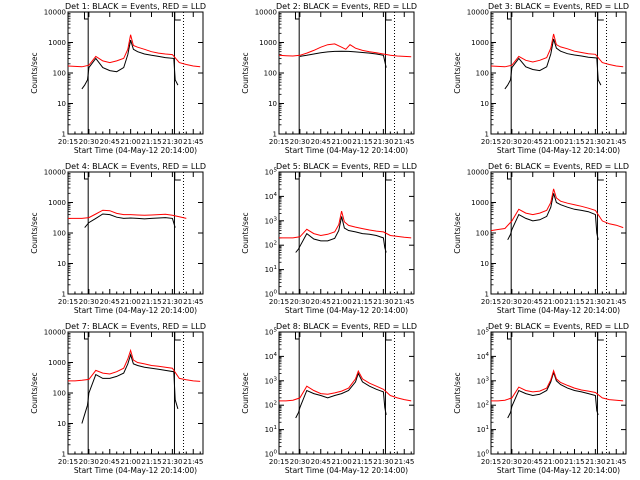 The image size is (640, 480). What do you see at coordinates (135, 326) in the screenshot?
I see `panel-title: Det 7: BLACK = Events, RED = LLD` at bounding box center [135, 326].